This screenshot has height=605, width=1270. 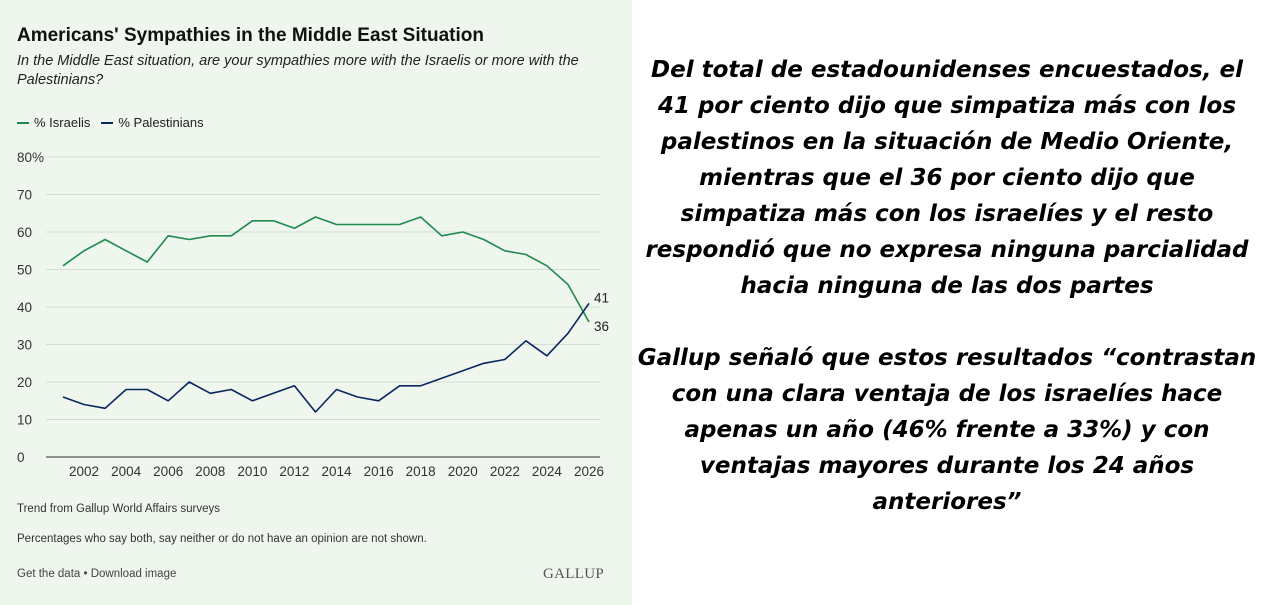 What do you see at coordinates (23, 122) in the screenshot?
I see `legend-swatch-israelis` at bounding box center [23, 122].